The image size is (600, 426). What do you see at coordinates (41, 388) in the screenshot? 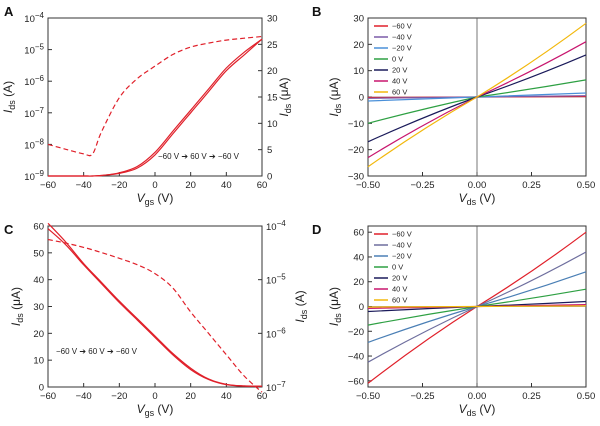
I see `left-tick-label: 0` at bounding box center [41, 388].